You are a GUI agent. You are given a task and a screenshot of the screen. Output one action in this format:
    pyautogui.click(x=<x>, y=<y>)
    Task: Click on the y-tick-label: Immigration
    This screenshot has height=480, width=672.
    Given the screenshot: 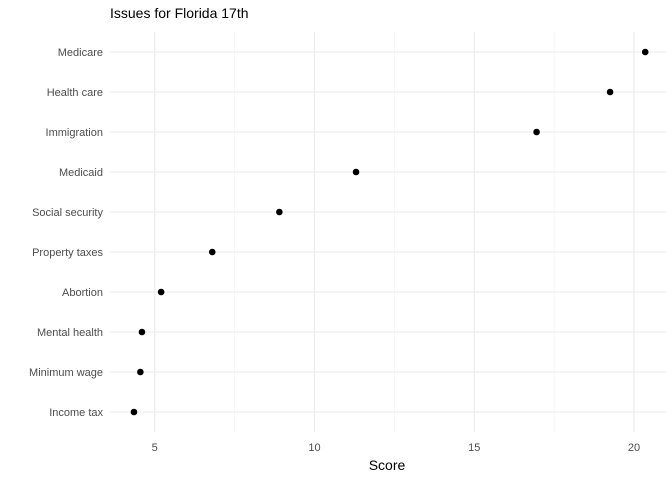 What is the action you would take?
    pyautogui.click(x=74, y=133)
    